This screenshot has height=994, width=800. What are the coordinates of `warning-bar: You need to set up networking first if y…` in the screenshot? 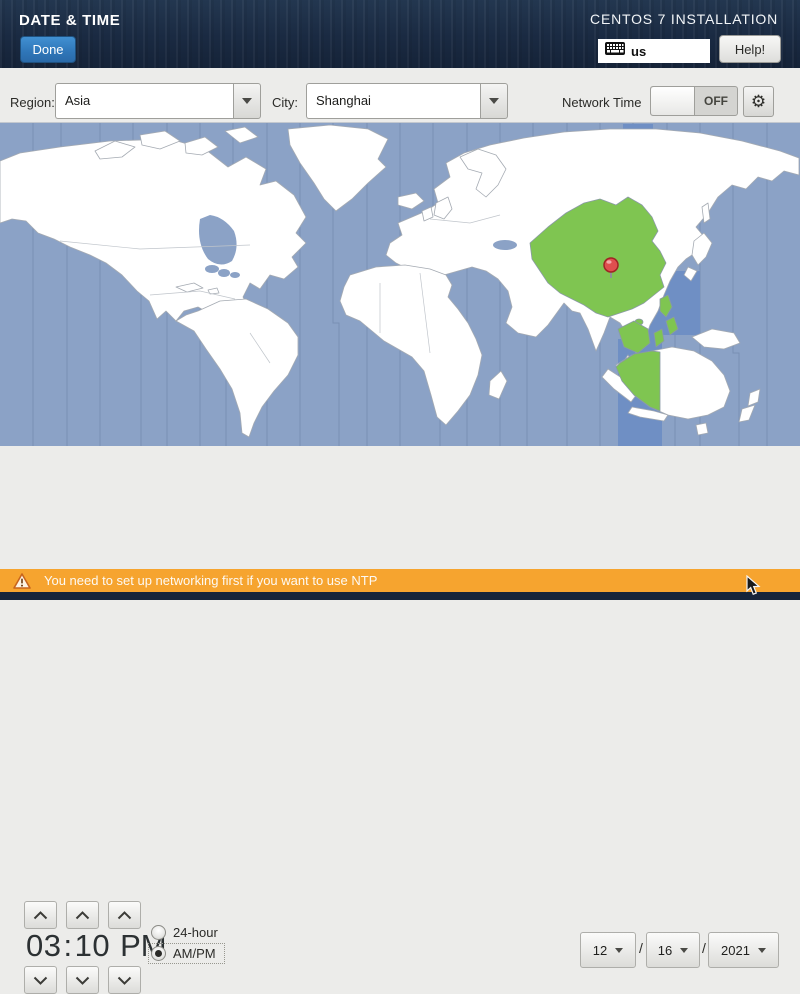 It's located at (400, 580).